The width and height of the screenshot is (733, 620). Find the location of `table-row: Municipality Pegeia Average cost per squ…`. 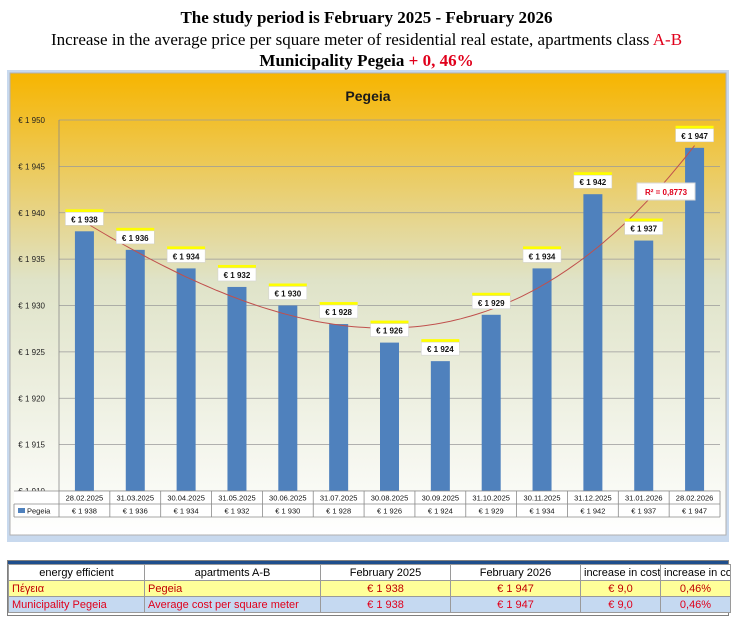

table-row: Municipality Pegeia Average cost per squ… is located at coordinates (369, 604).